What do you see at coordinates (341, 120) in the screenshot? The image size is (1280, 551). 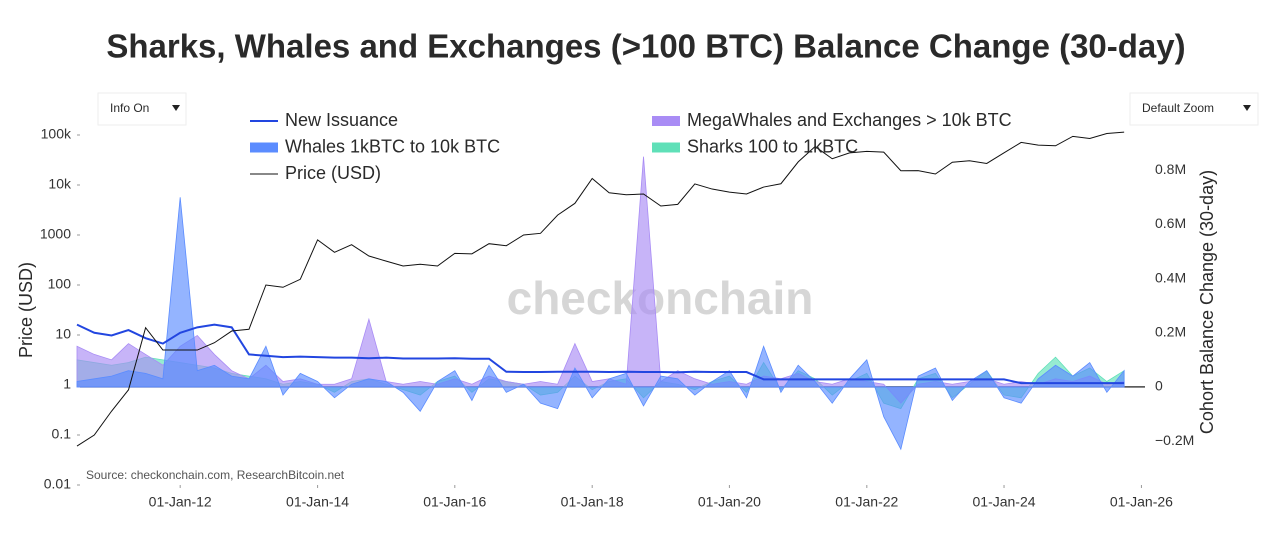 I see `legend-label: New Issuance` at bounding box center [341, 120].